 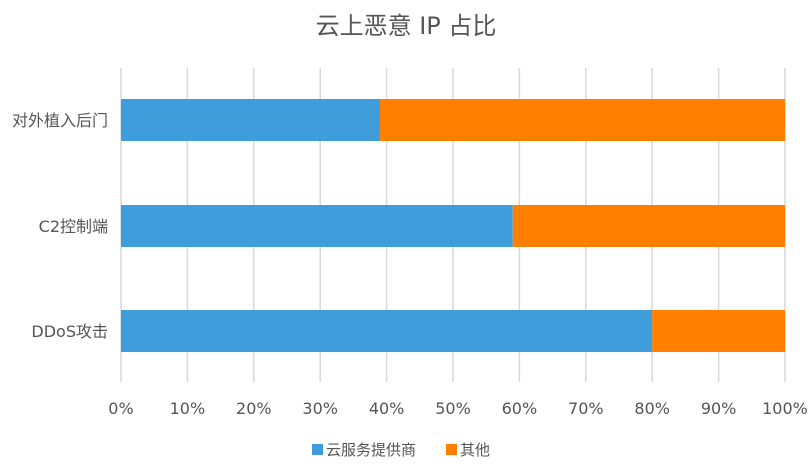 I want to click on legend-label: 云服务提供商, so click(x=371, y=450).